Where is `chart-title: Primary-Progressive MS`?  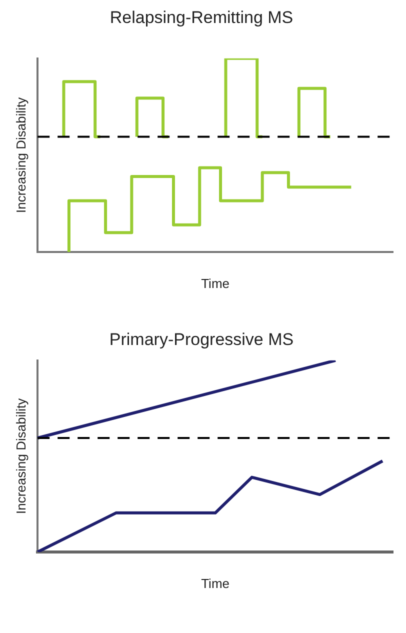 chart-title: Primary-Progressive MS is located at coordinates (201, 339).